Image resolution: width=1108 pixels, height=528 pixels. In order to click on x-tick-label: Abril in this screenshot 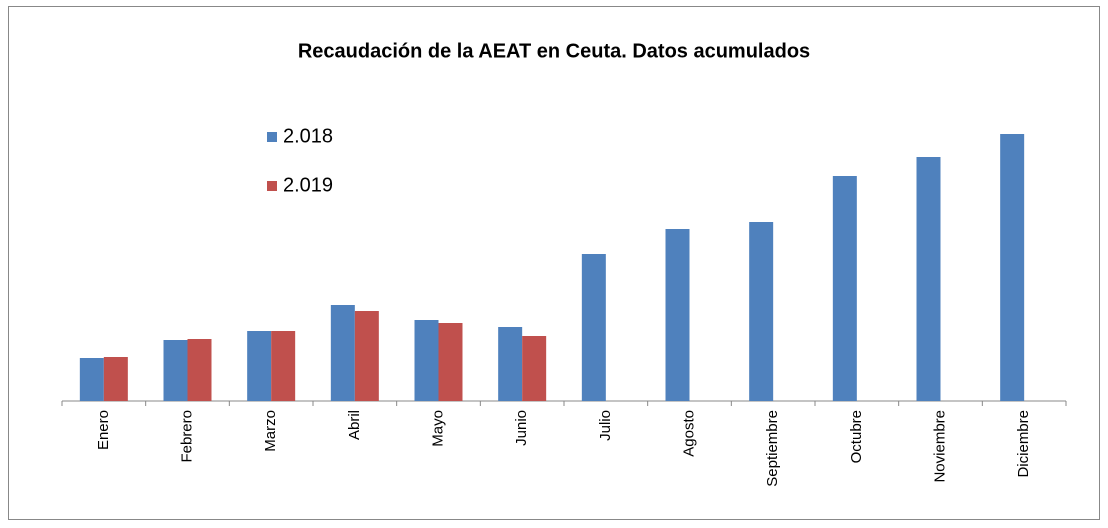, I will do `click(354, 425)`.